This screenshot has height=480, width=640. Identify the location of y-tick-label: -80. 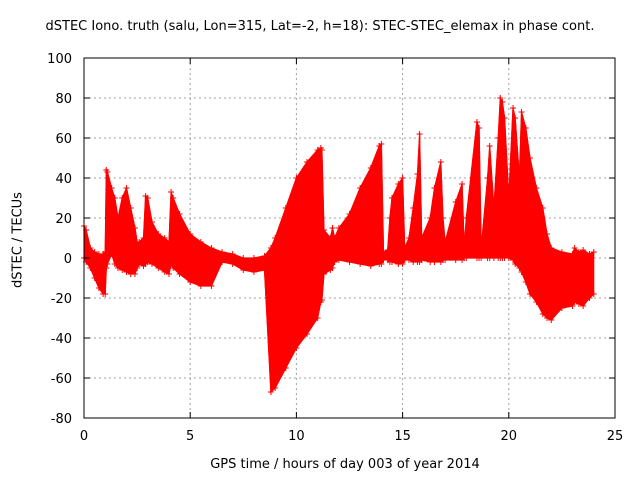
(61, 419).